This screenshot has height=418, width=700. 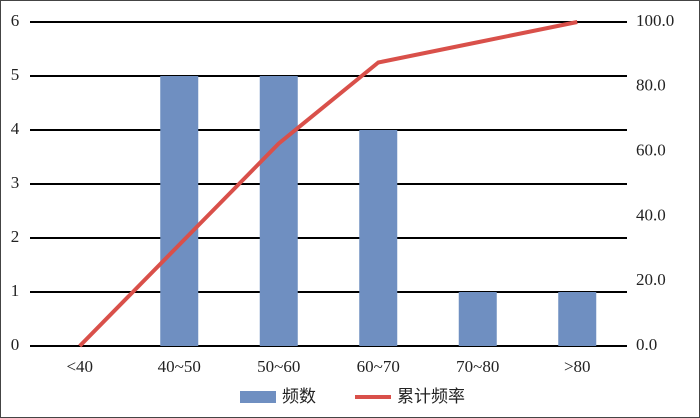 What do you see at coordinates (477, 366) in the screenshot?
I see `x-tick-label: 70~80` at bounding box center [477, 366].